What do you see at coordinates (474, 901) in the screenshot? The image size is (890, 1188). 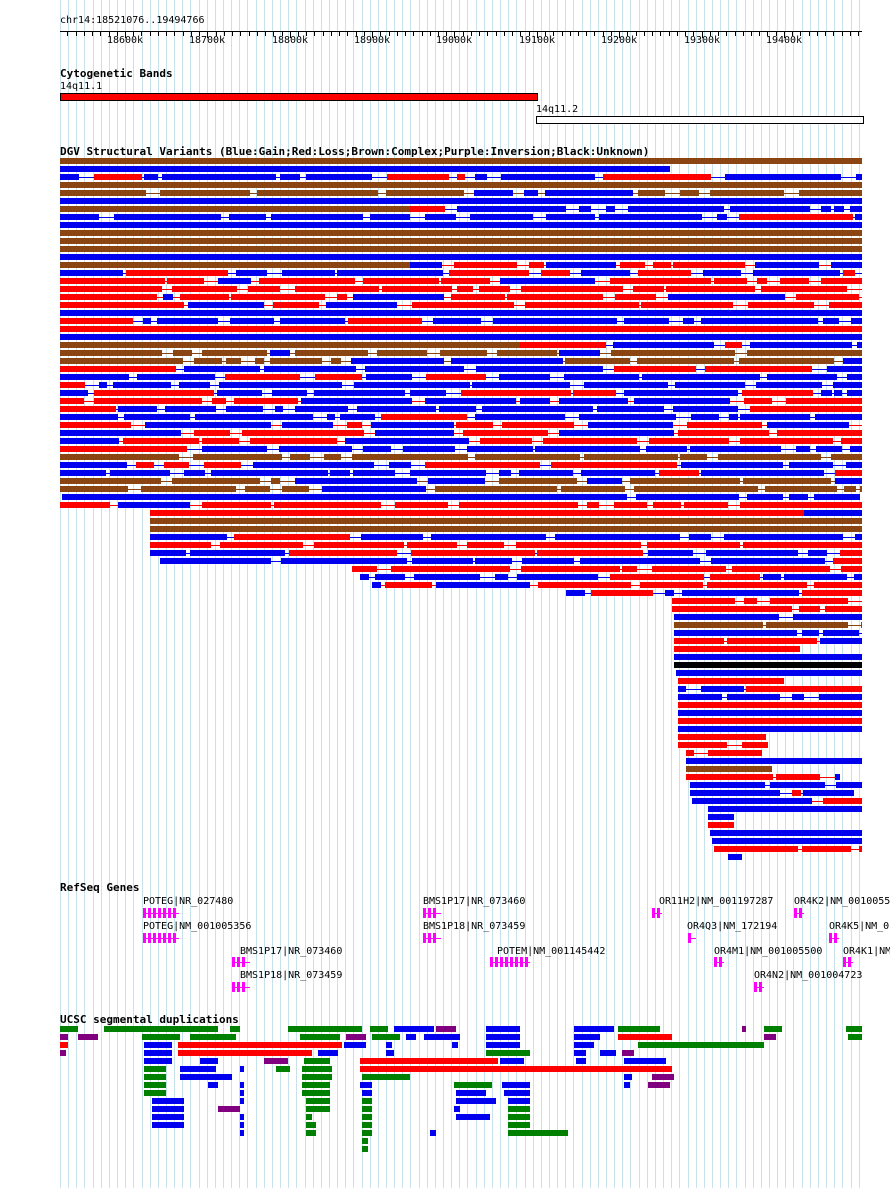 I see `gene-label: BMS1P17|NR_073460` at bounding box center [474, 901].